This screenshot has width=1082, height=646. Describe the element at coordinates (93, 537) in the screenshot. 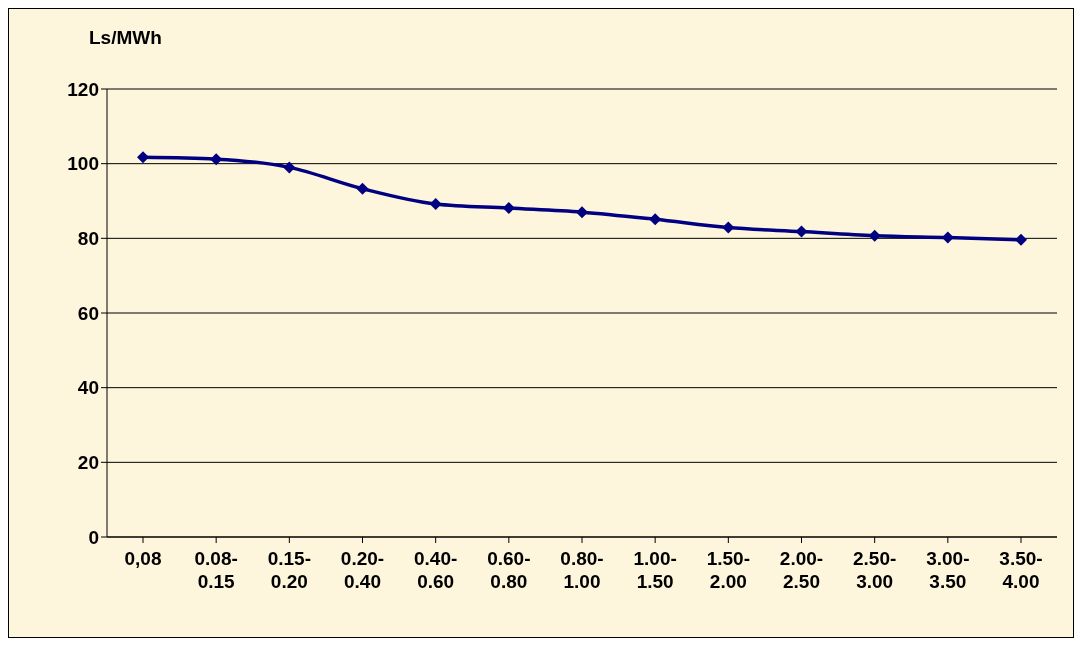

I see `y-tick-label: 0` at that location.